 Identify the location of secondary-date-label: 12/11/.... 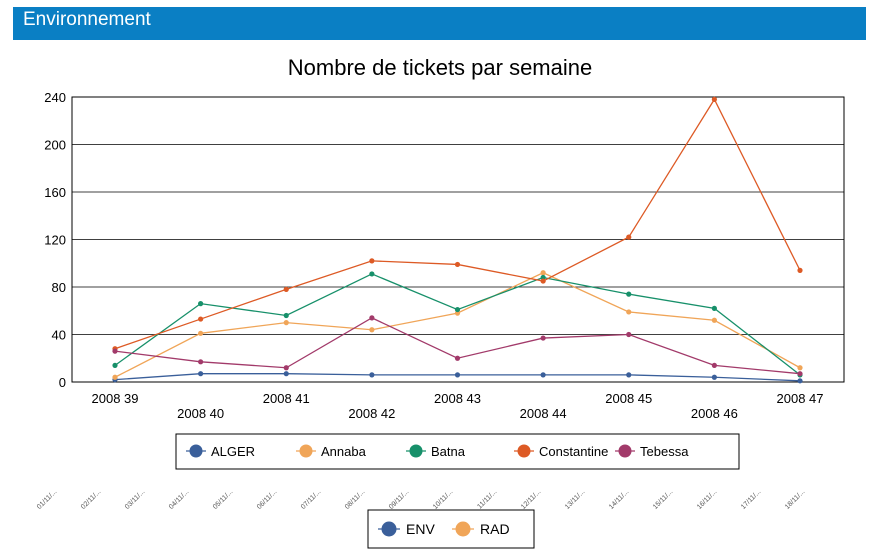
(531, 499).